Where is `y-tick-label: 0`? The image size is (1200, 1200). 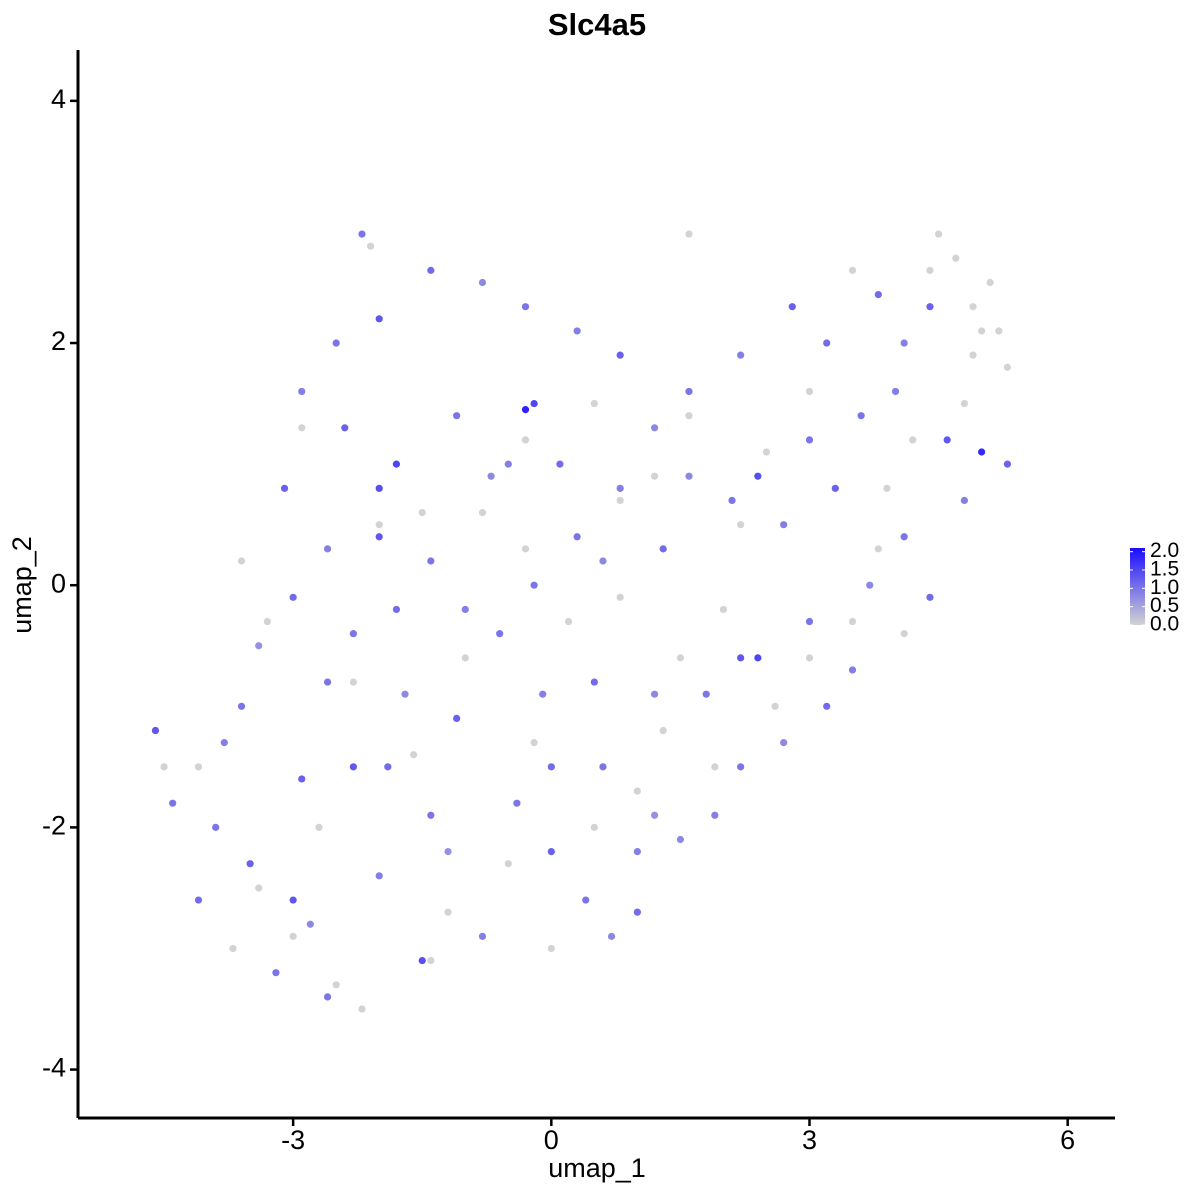
y-tick-label: 0 is located at coordinates (58, 583).